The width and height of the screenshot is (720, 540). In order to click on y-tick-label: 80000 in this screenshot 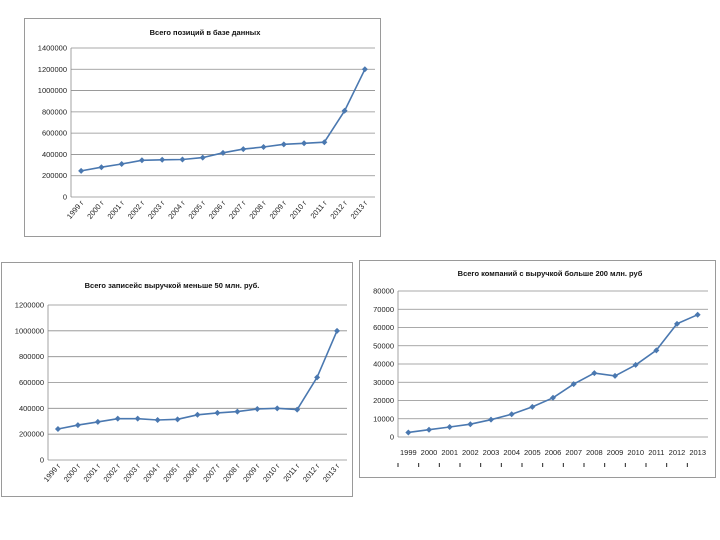, I will do `click(383, 291)`.